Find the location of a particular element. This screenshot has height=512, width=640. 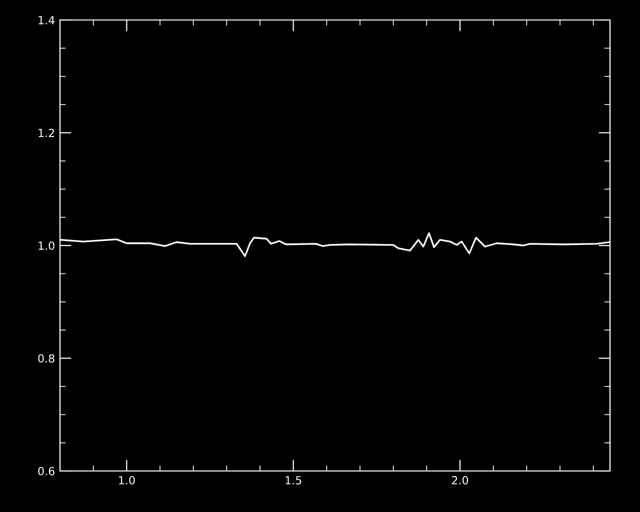

y-tick-label: 1.0 is located at coordinates (46, 245).